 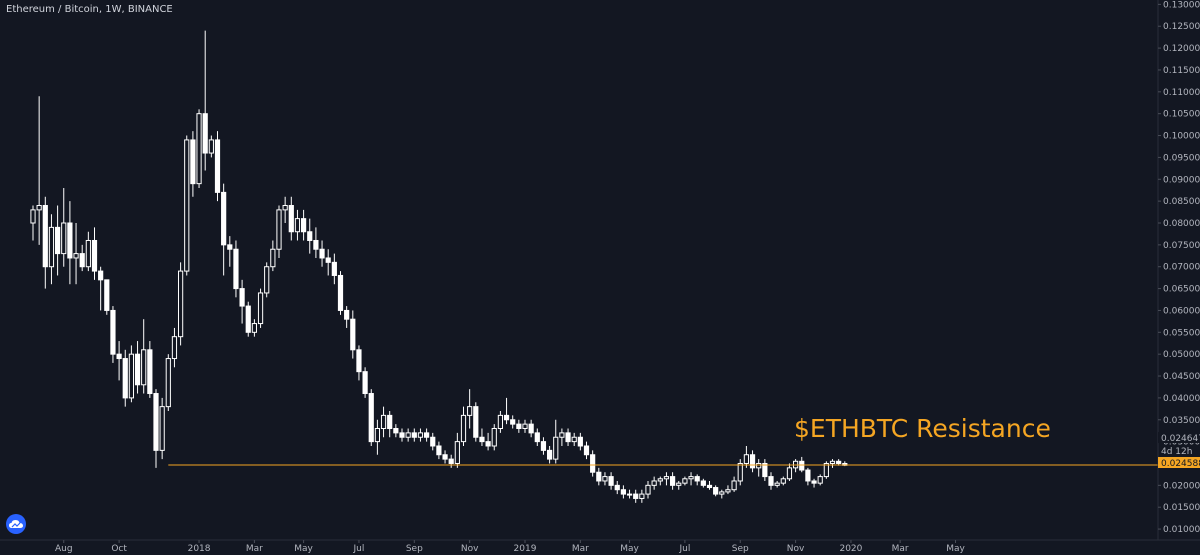 What do you see at coordinates (580, 549) in the screenshot?
I see `time-tick-label: Mar` at bounding box center [580, 549].